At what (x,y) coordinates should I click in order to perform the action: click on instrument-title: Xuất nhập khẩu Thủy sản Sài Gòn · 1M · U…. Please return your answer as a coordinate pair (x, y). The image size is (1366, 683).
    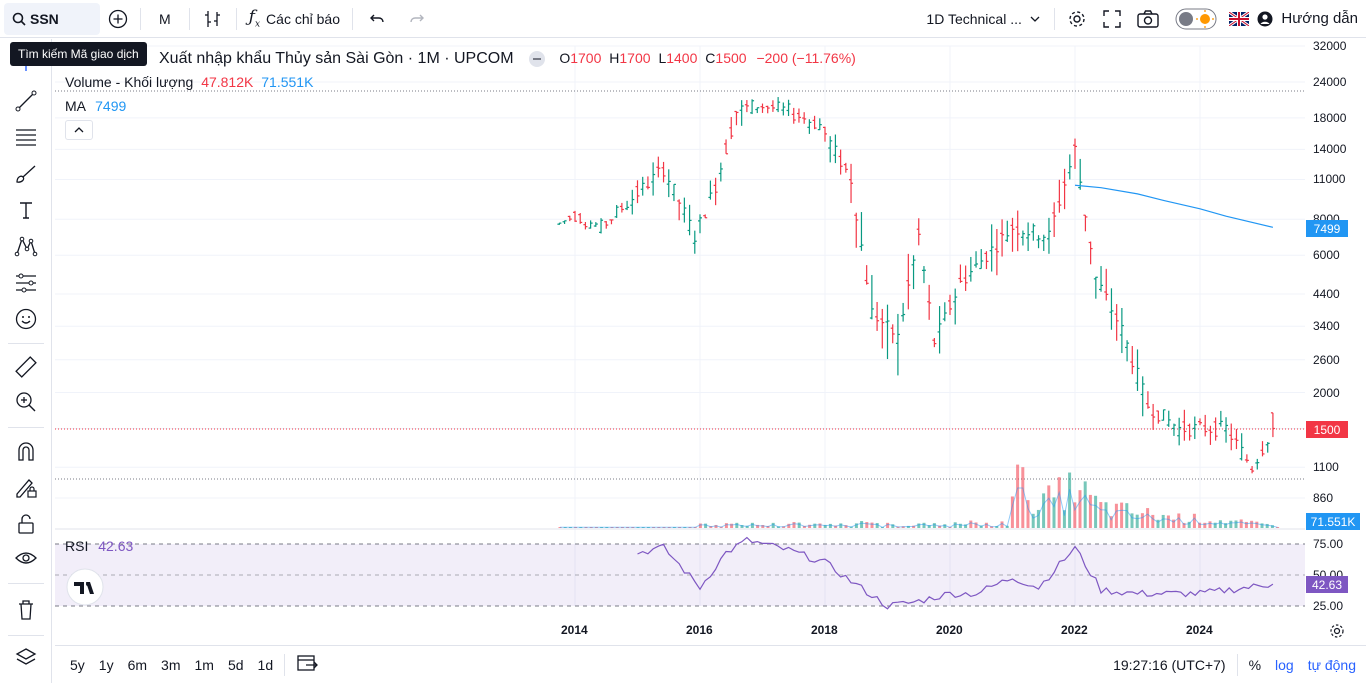
    Looking at the image, I should click on (336, 58).